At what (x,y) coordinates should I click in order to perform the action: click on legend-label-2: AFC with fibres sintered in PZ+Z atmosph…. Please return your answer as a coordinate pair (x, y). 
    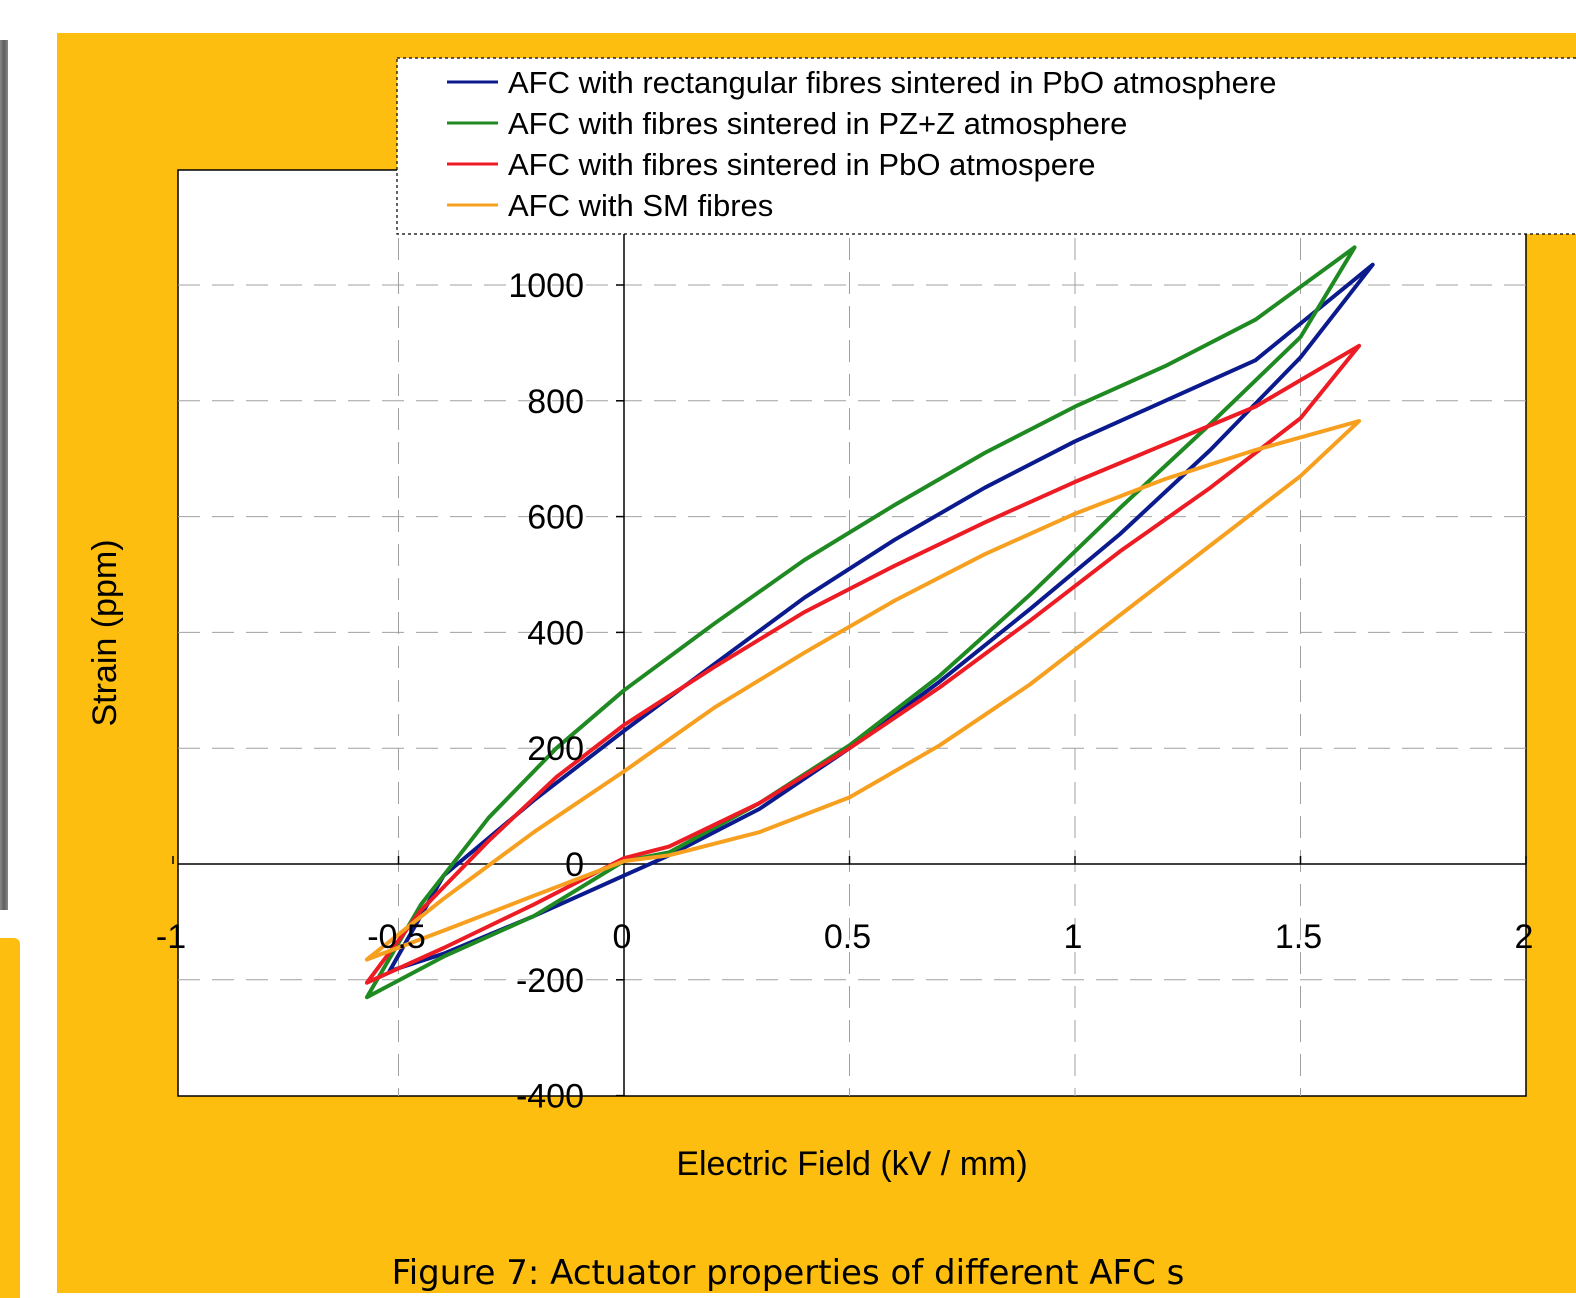
    Looking at the image, I should click on (817, 123).